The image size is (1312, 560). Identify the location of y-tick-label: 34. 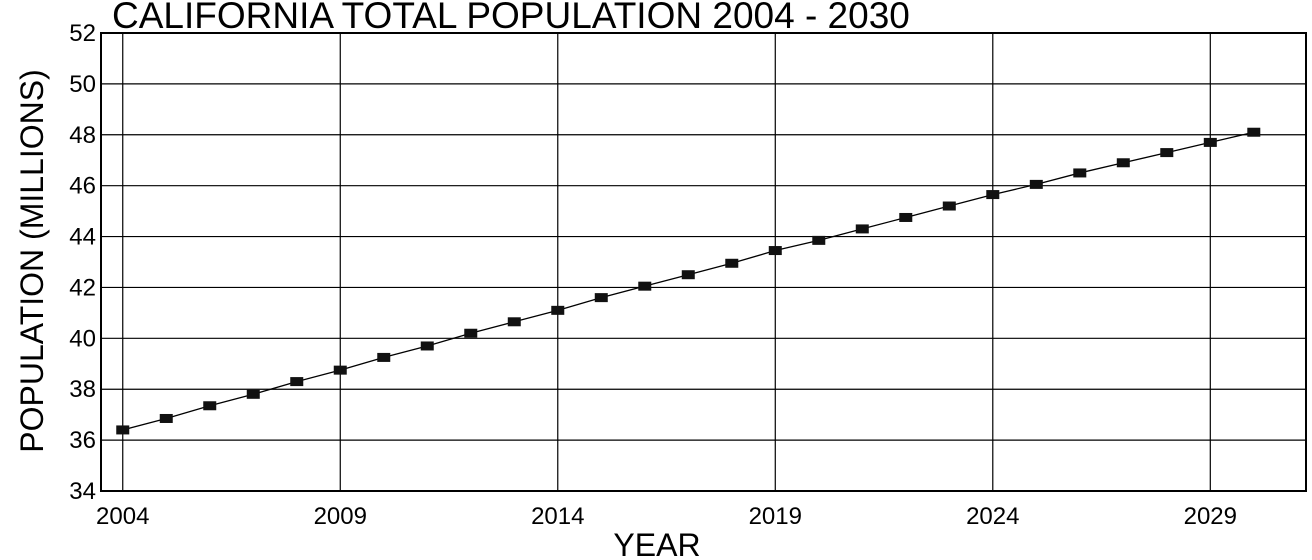
(82, 491).